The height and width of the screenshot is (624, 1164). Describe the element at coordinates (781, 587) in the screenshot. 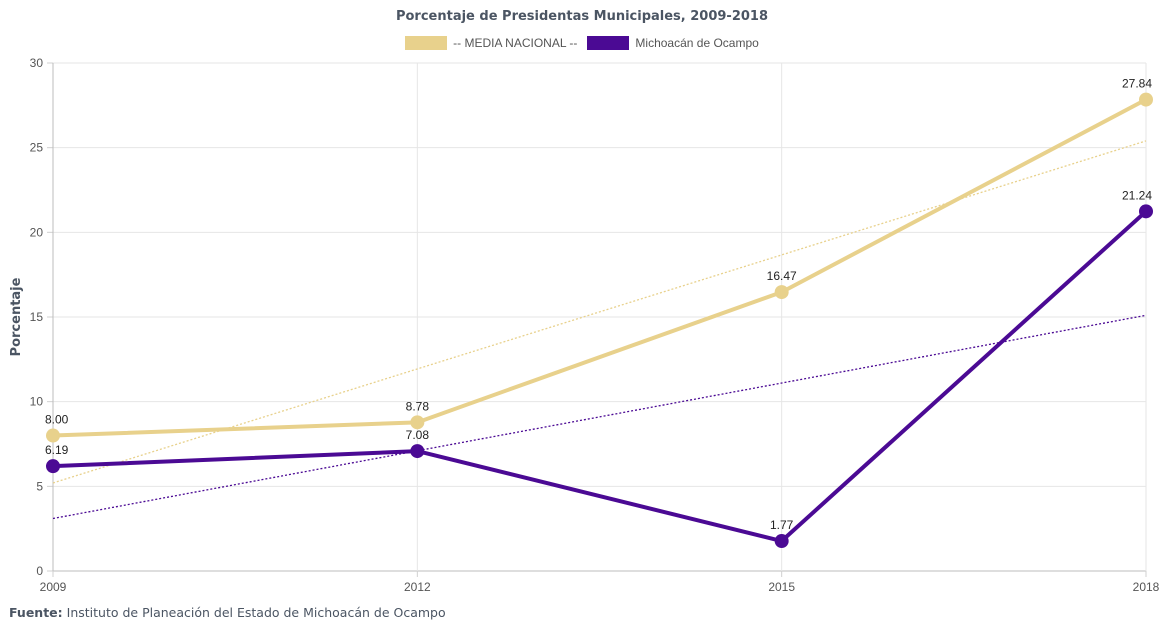

I see `x-tick-label: 2015` at that location.